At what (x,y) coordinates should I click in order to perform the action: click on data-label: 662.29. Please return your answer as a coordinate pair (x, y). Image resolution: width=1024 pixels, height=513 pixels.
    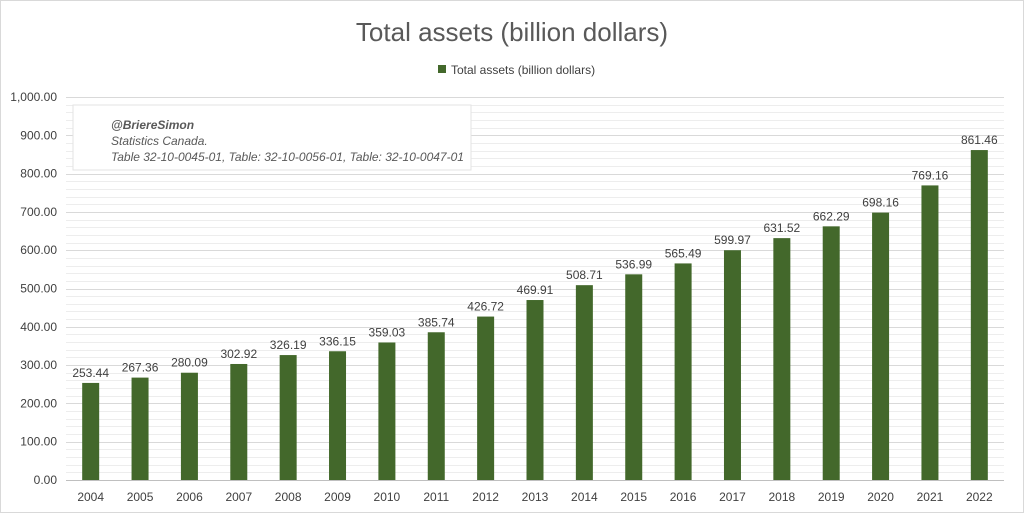
    Looking at the image, I should click on (831, 216).